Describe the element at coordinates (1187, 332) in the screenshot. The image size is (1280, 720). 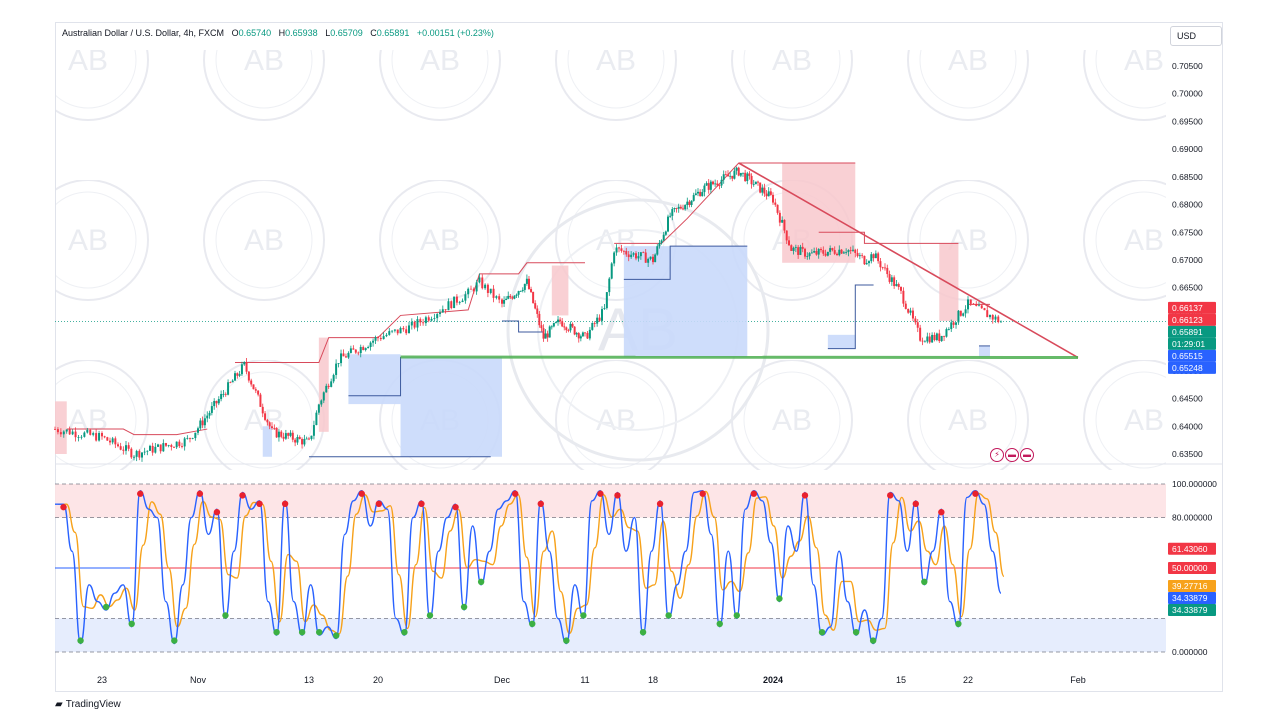
I see `price-tag-label: 0.65891` at that location.